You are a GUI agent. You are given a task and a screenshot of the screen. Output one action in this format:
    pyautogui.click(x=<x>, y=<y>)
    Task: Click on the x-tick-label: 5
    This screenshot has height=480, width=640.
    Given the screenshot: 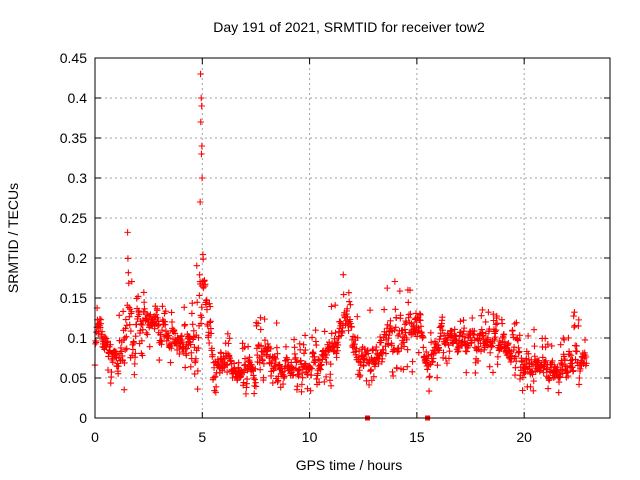 What is the action you would take?
    pyautogui.click(x=202, y=437)
    